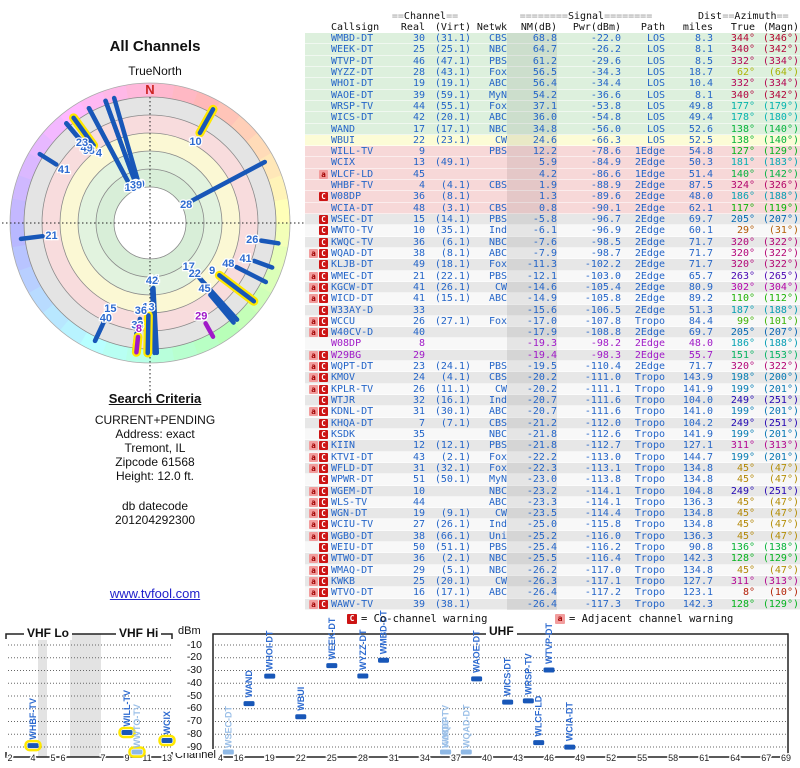 The image size is (800, 768). Describe the element at coordinates (532, 287) in the screenshot. I see `cell-nm: -14.6` at that location.